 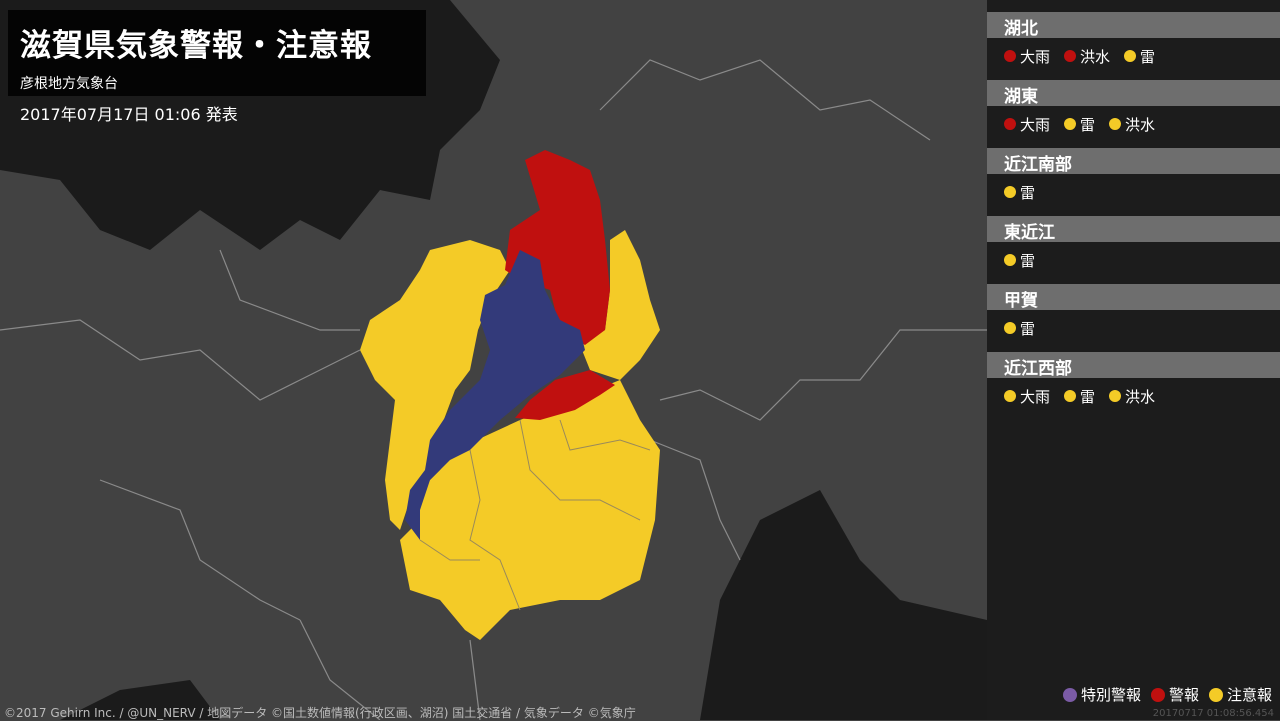 I want to click on area-3: 東近江雷, so click(x=1133, y=244).